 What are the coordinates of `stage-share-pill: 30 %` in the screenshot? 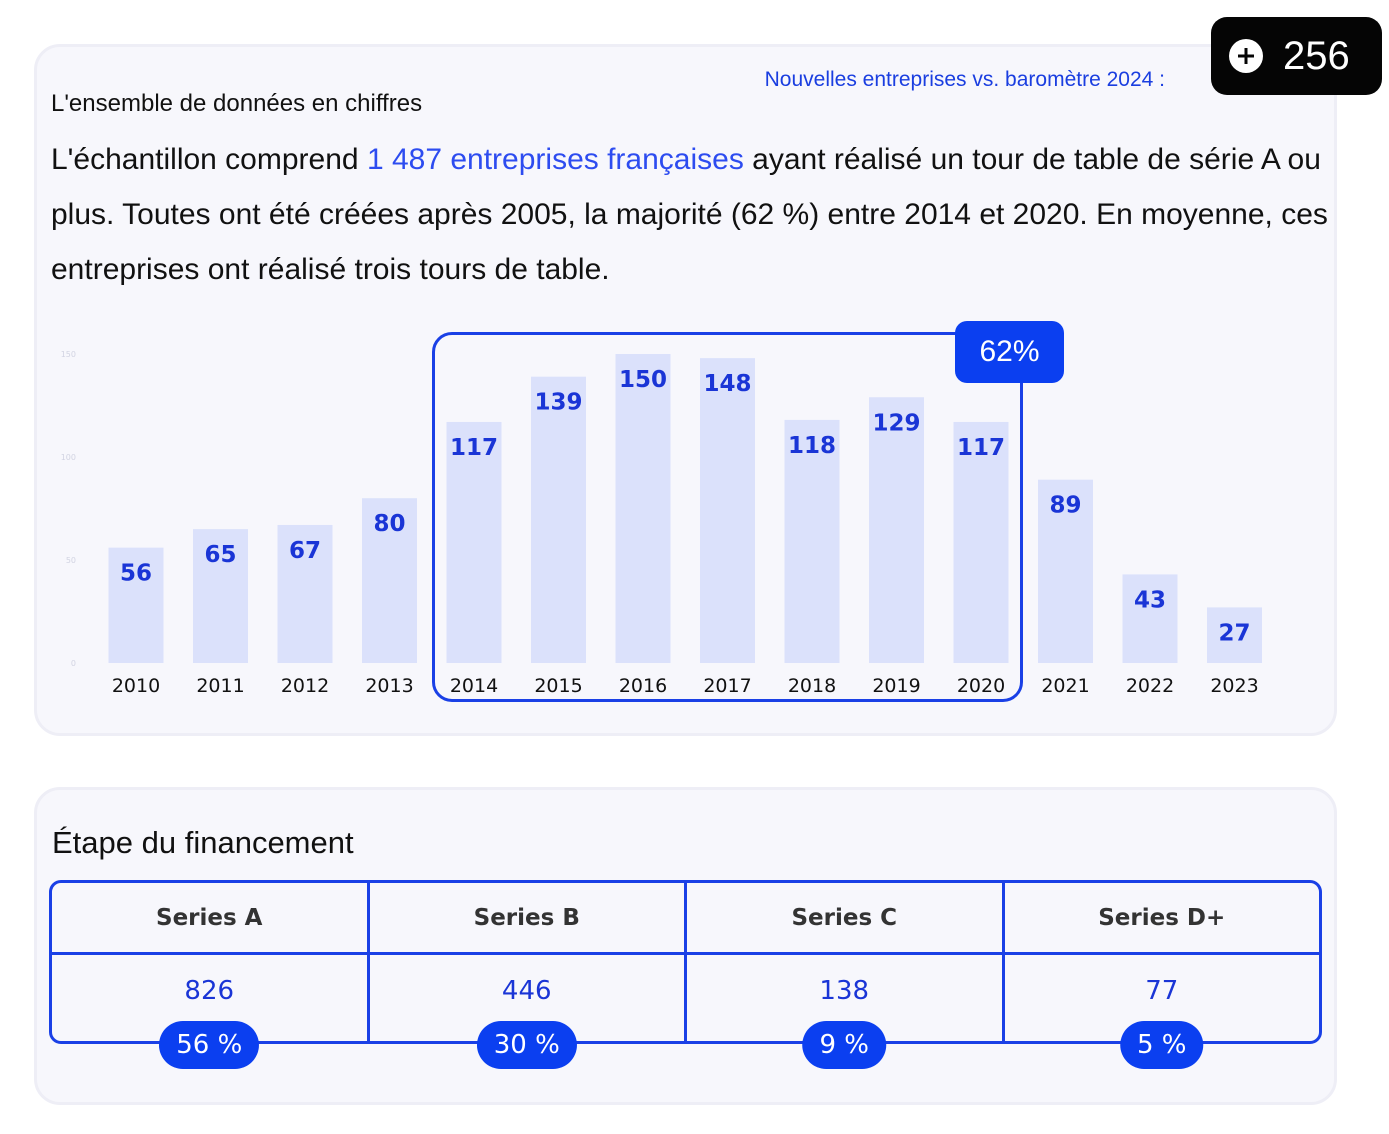 It's located at (526, 1045).